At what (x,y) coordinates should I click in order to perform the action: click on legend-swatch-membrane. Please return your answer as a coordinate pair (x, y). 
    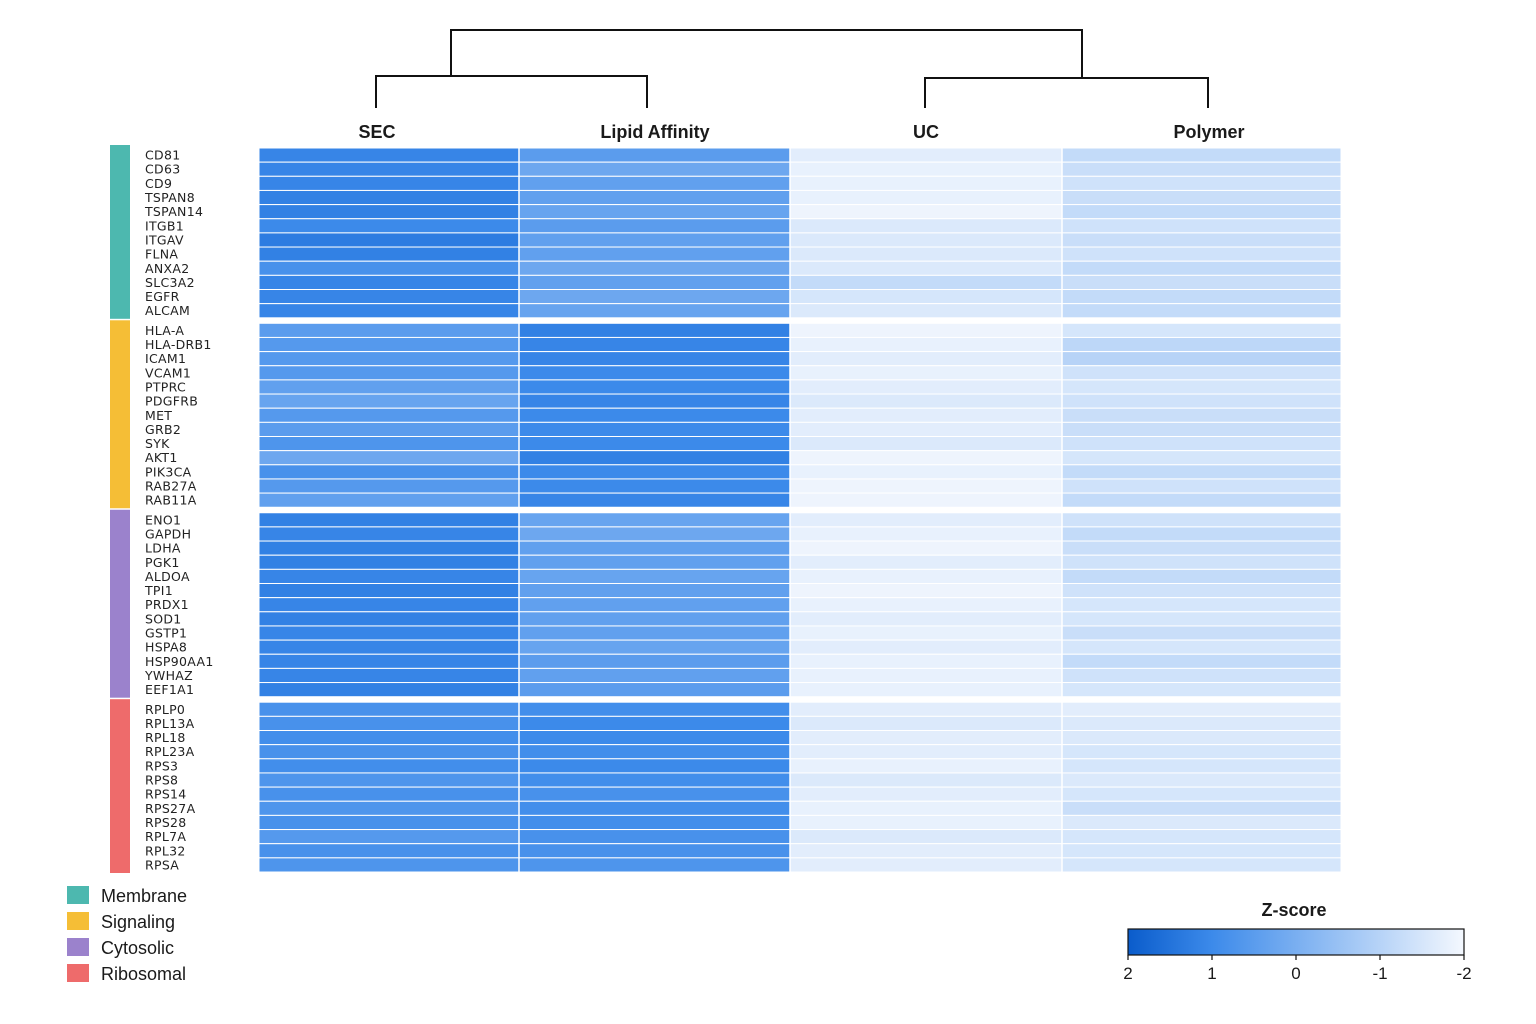
    Looking at the image, I should click on (78, 895).